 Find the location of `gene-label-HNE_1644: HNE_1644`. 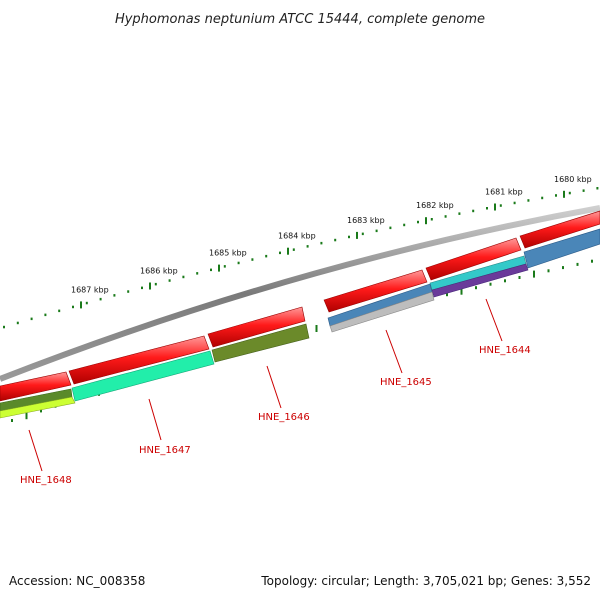

gene-label-HNE_1644: HNE_1644 is located at coordinates (505, 350).